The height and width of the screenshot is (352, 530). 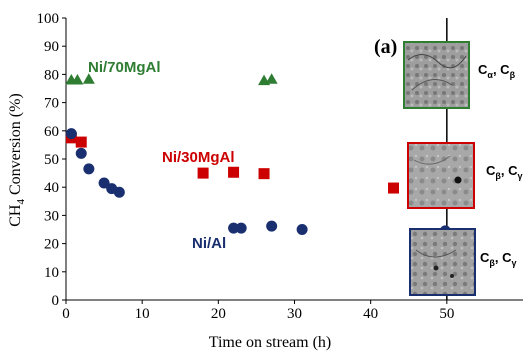 What do you see at coordinates (66, 314) in the screenshot?
I see `x-tick-label: 0` at bounding box center [66, 314].